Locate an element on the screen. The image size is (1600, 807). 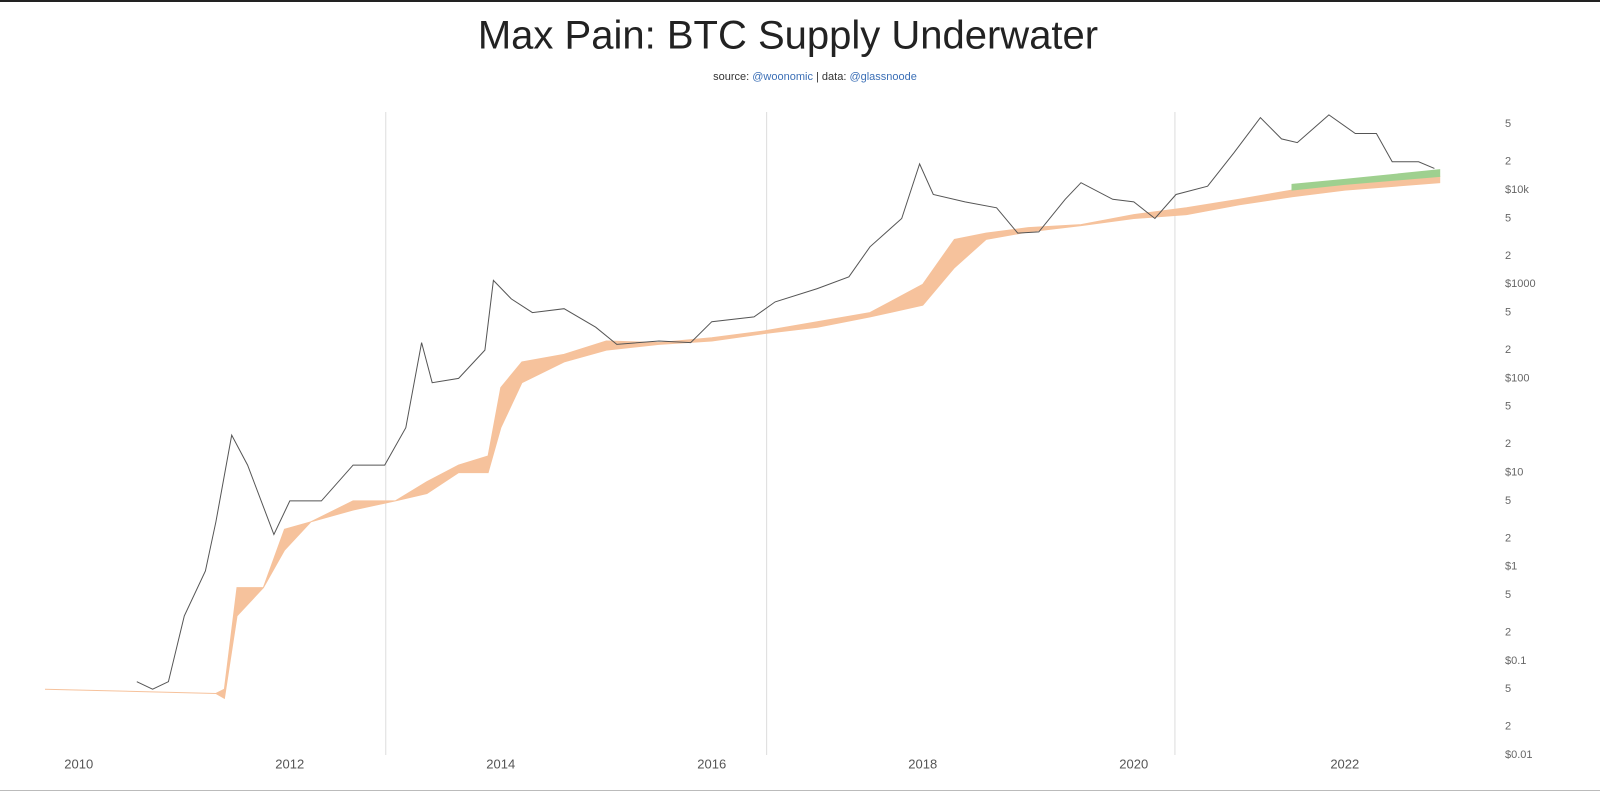
chart-title: Max Pain: BTC Supply Underwater is located at coordinates (788, 36).